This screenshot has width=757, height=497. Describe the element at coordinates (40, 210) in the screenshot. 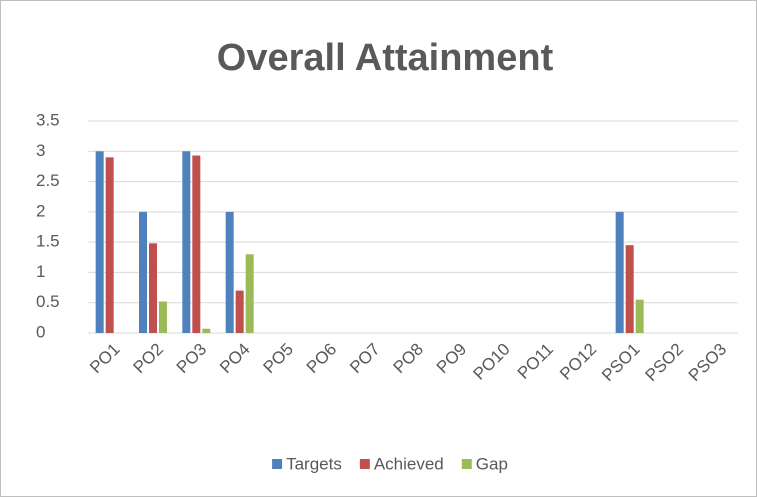

I see `y-tick-label: 2` at that location.